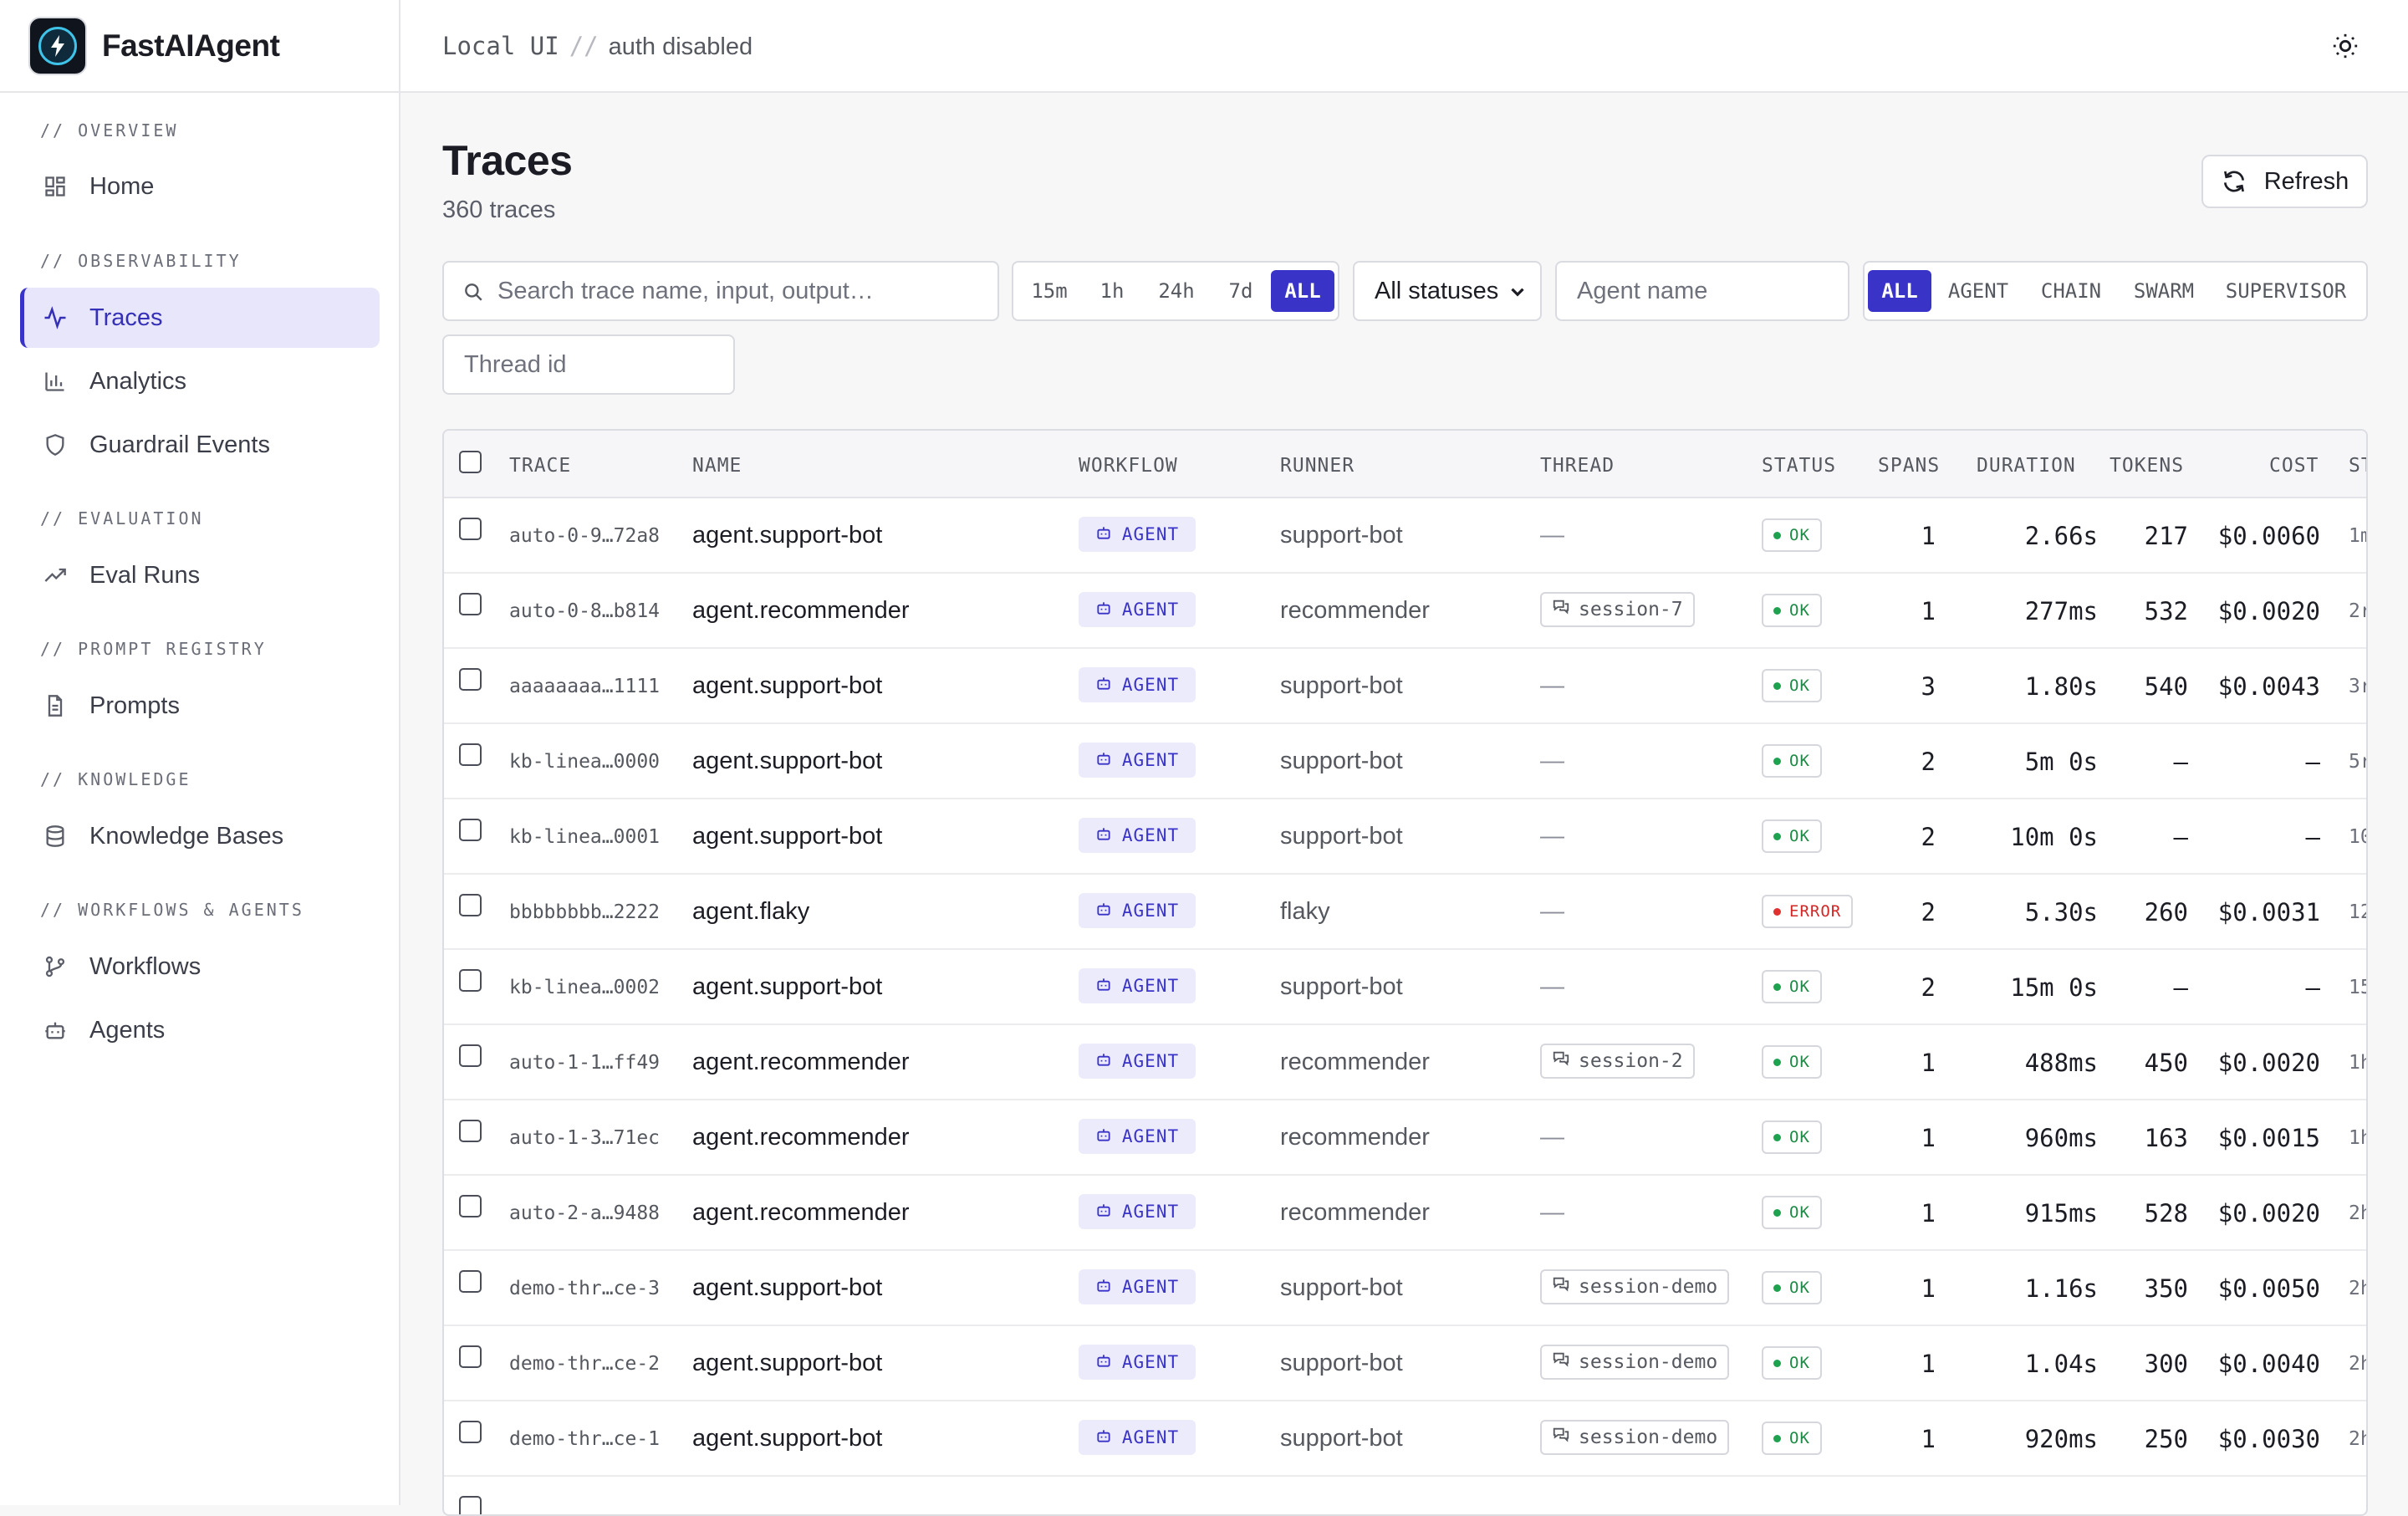 The image size is (2408, 1516). I want to click on column-header-started: ST, so click(2357, 466).